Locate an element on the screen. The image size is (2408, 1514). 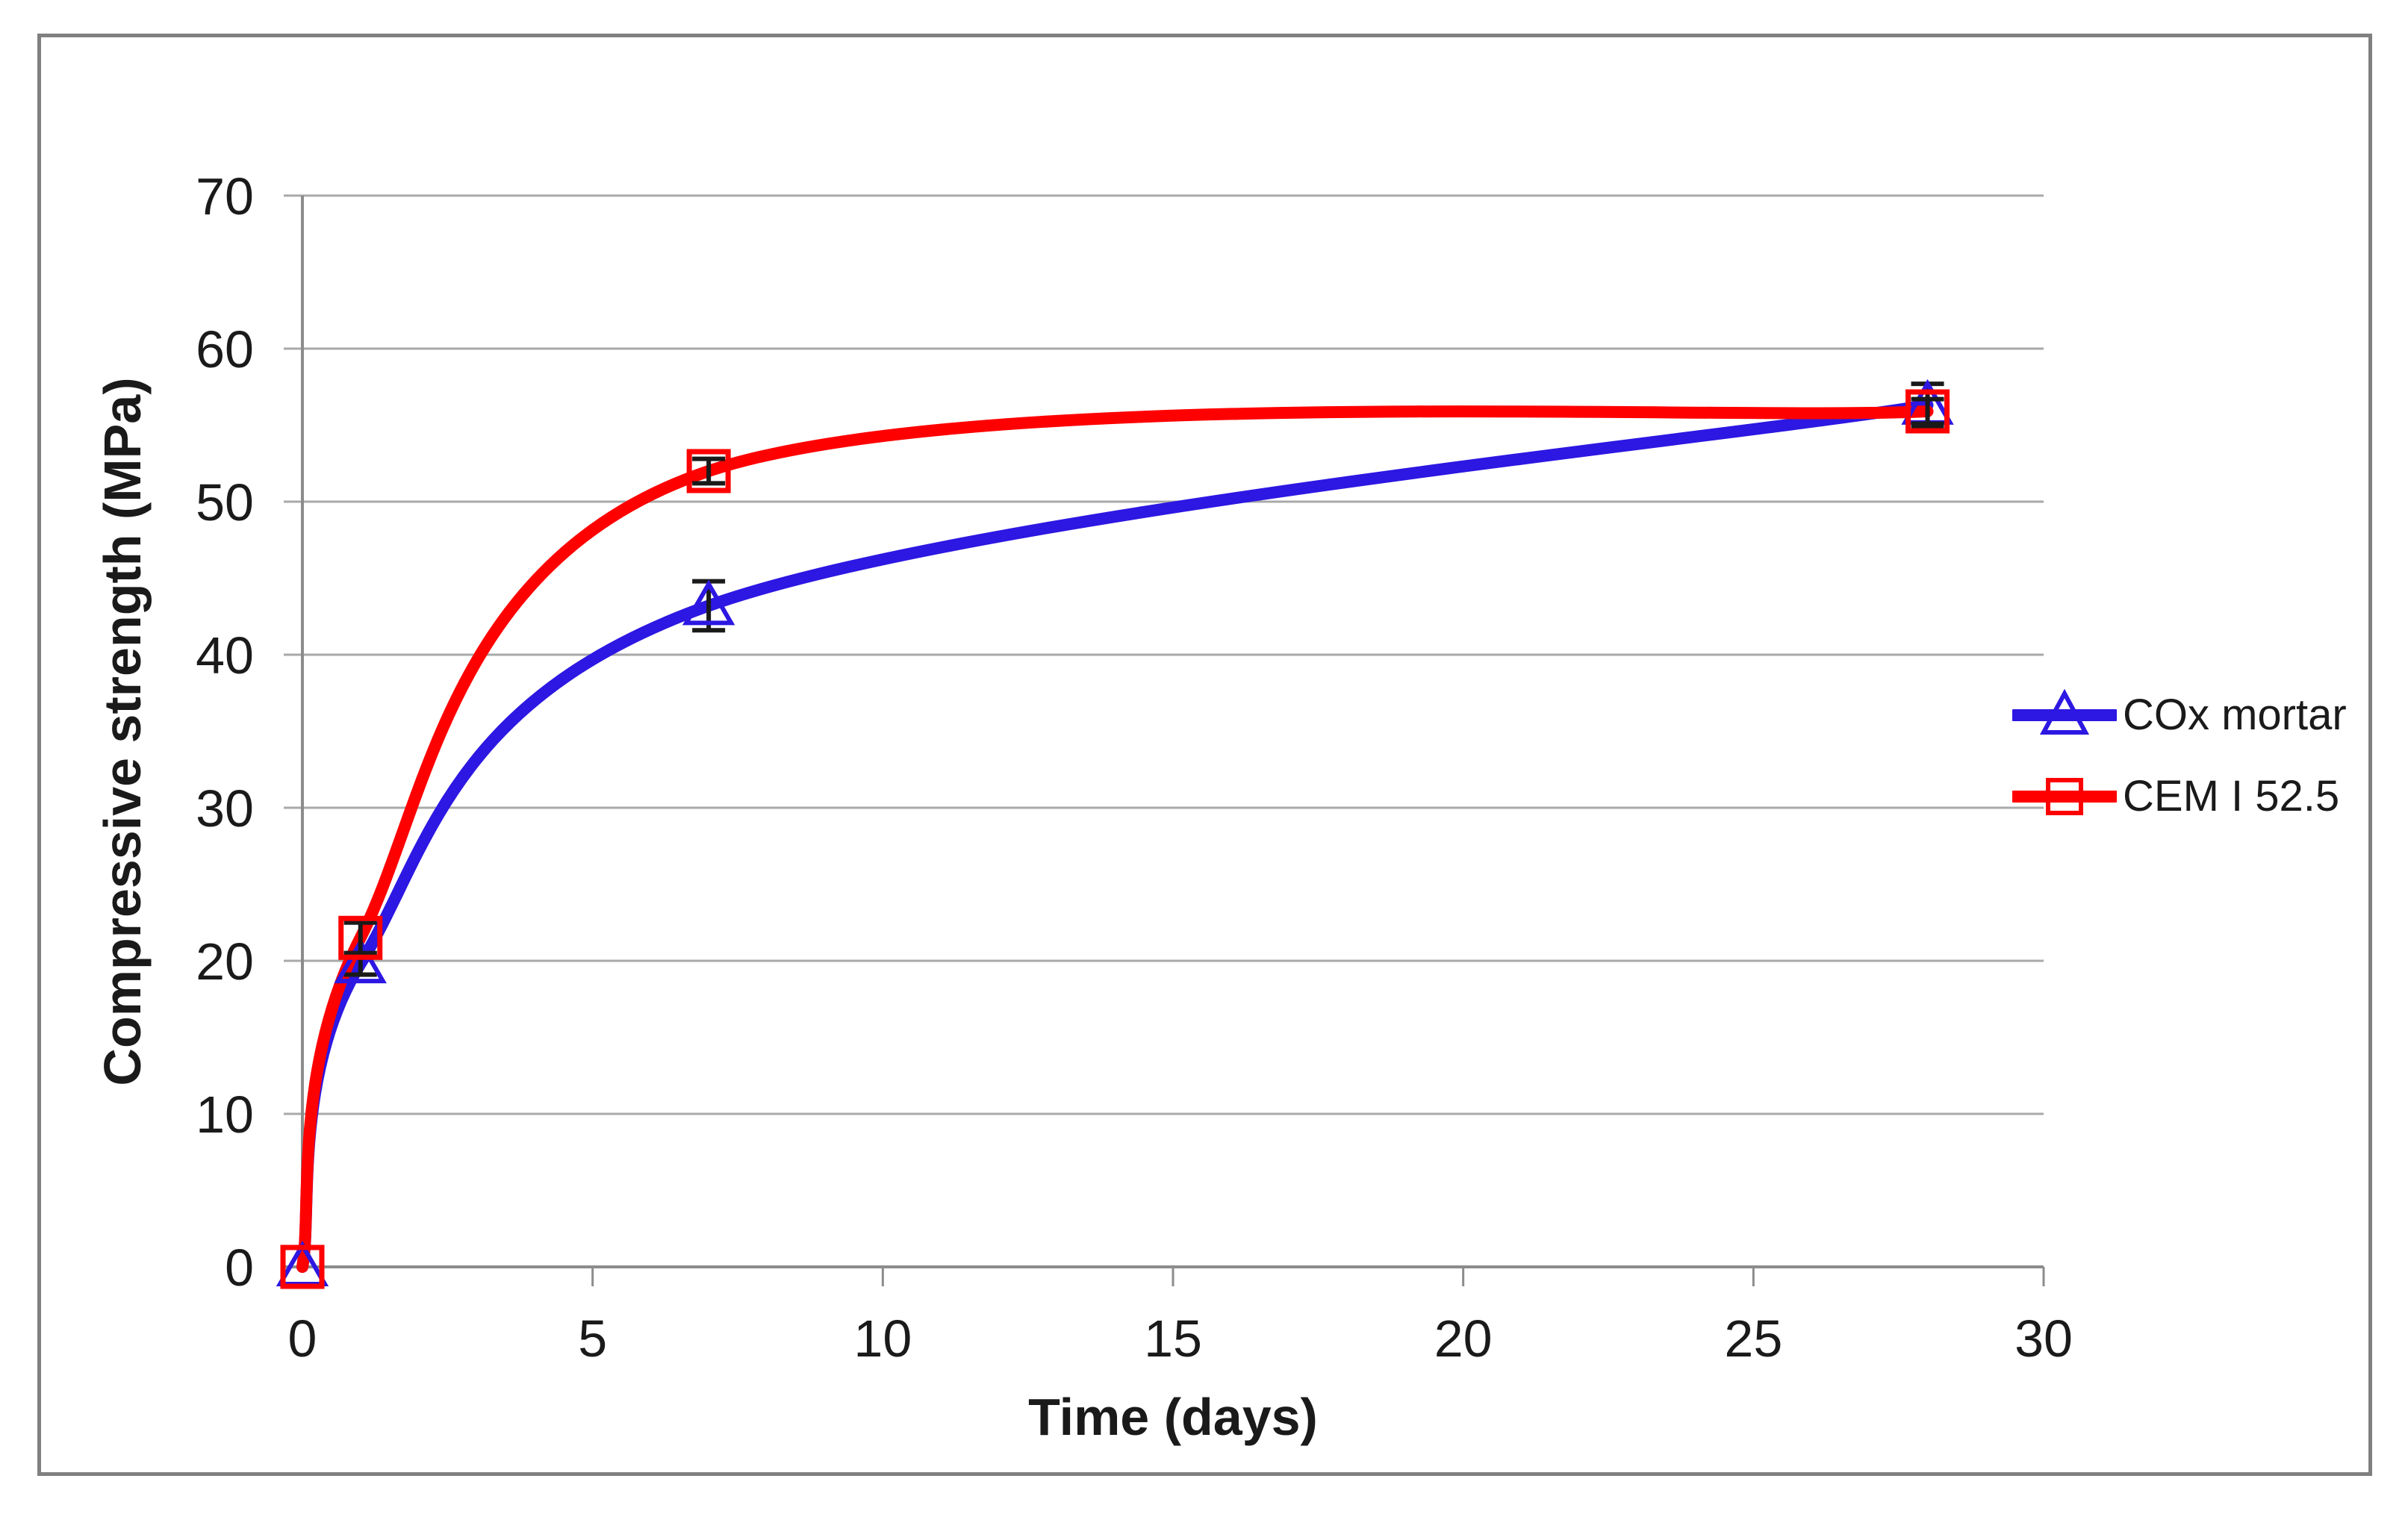
triangle-marker-icon is located at coordinates (2064, 712).